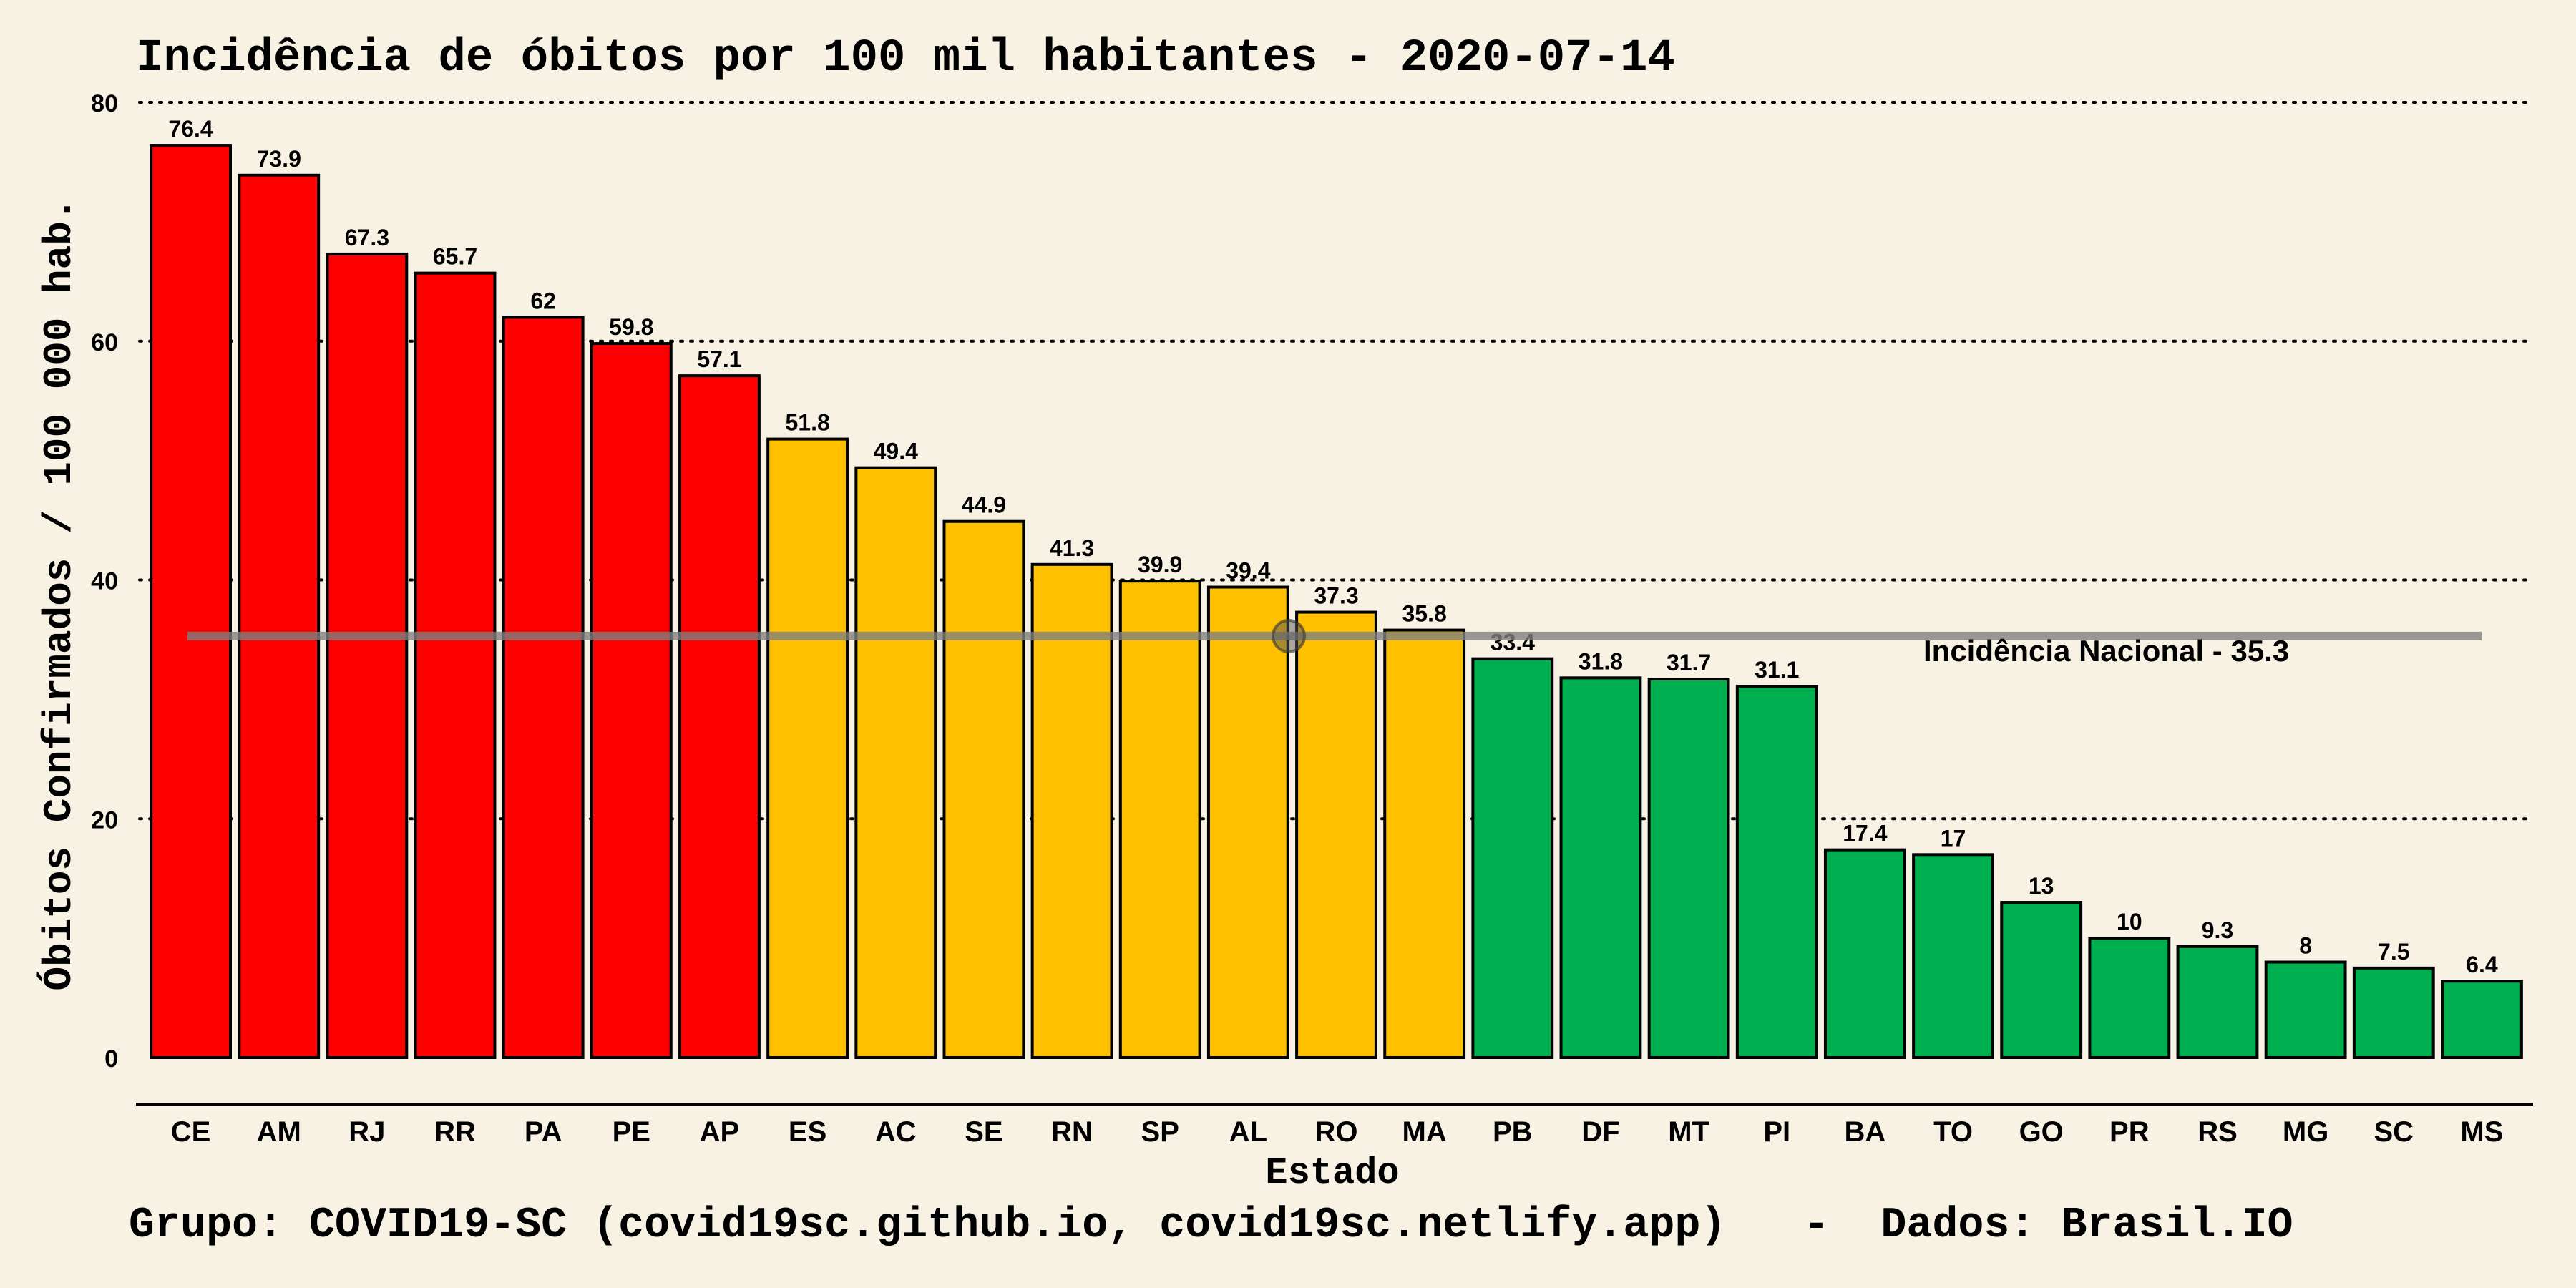 This screenshot has width=2576, height=1288. Describe the element at coordinates (190, 129) in the screenshot. I see `bar-value-label: 76.4` at that location.